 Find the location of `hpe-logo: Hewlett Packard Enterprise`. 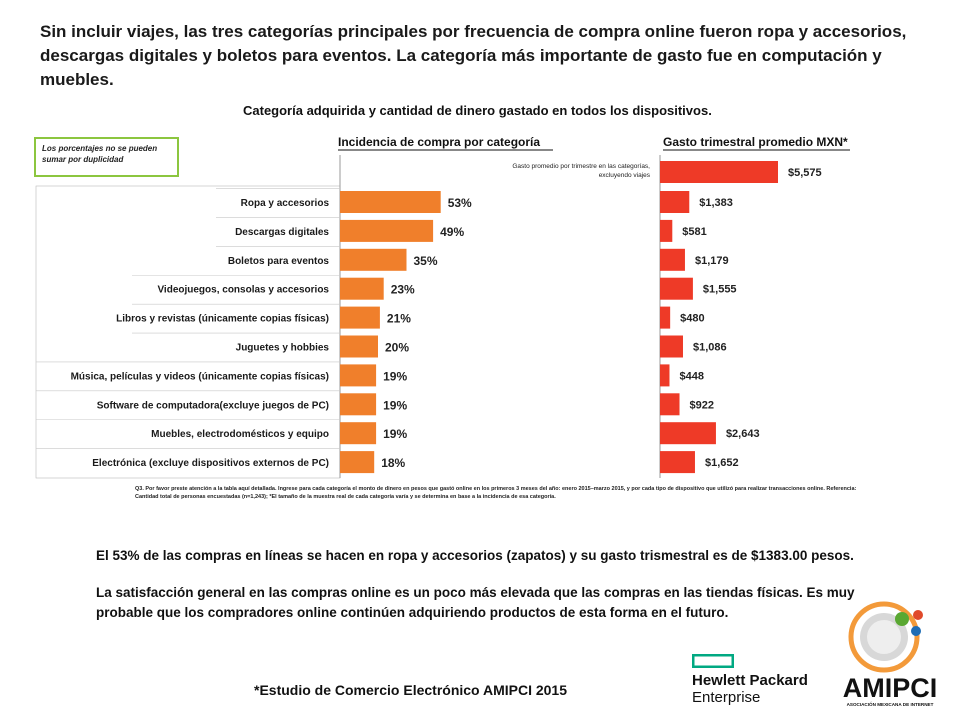

hpe-logo: Hewlett Packard Enterprise is located at coordinates (750, 689).